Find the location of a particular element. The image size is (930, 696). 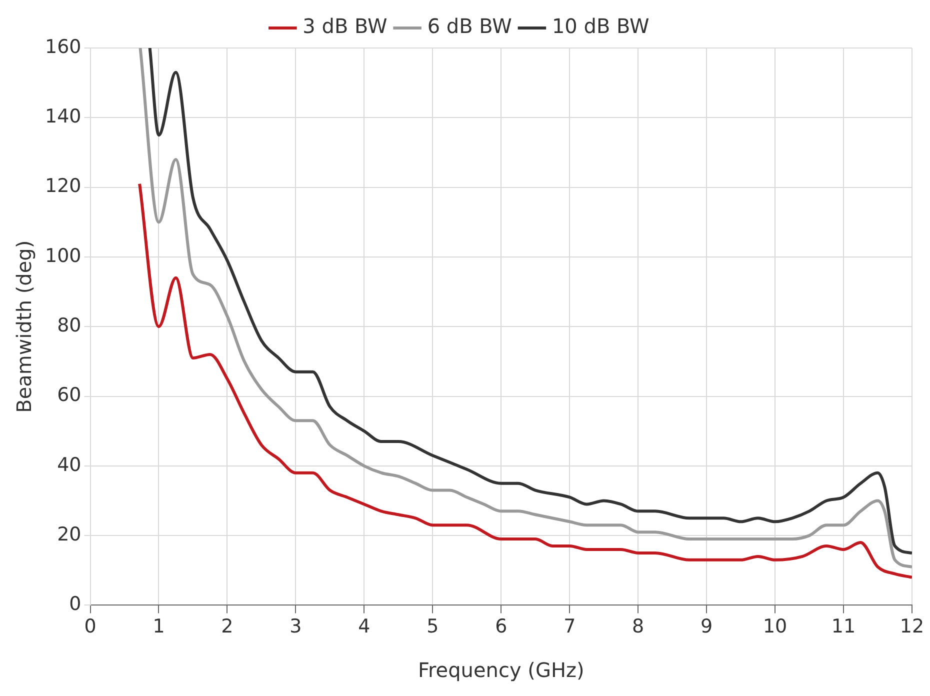

x-tick-label: 4 is located at coordinates (364, 627).